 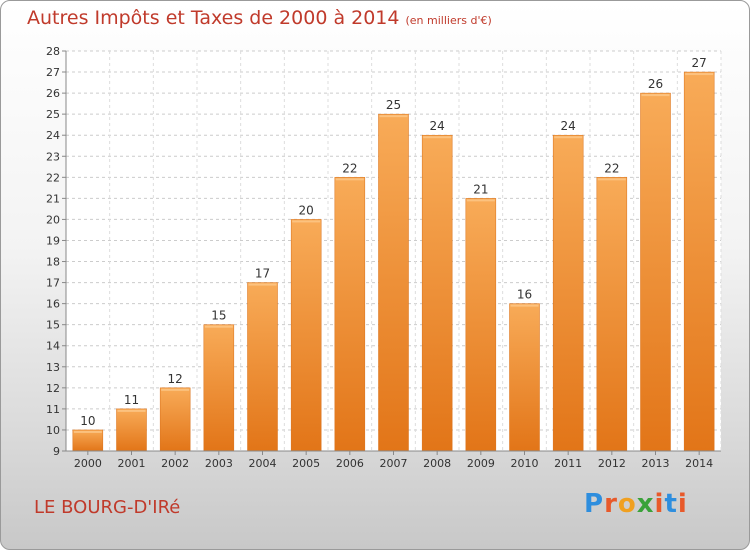 What do you see at coordinates (218, 316) in the screenshot?
I see `data-label: 15` at bounding box center [218, 316].